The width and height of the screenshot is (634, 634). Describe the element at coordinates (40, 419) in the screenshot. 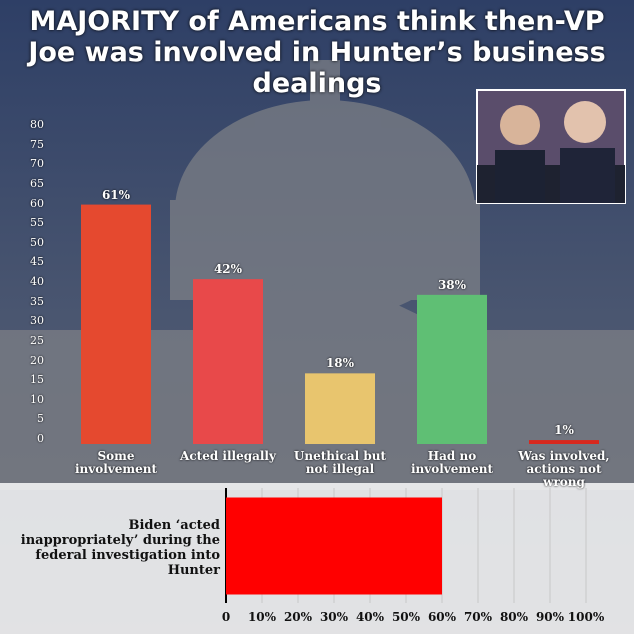

I see `y-tick-label: 5` at that location.